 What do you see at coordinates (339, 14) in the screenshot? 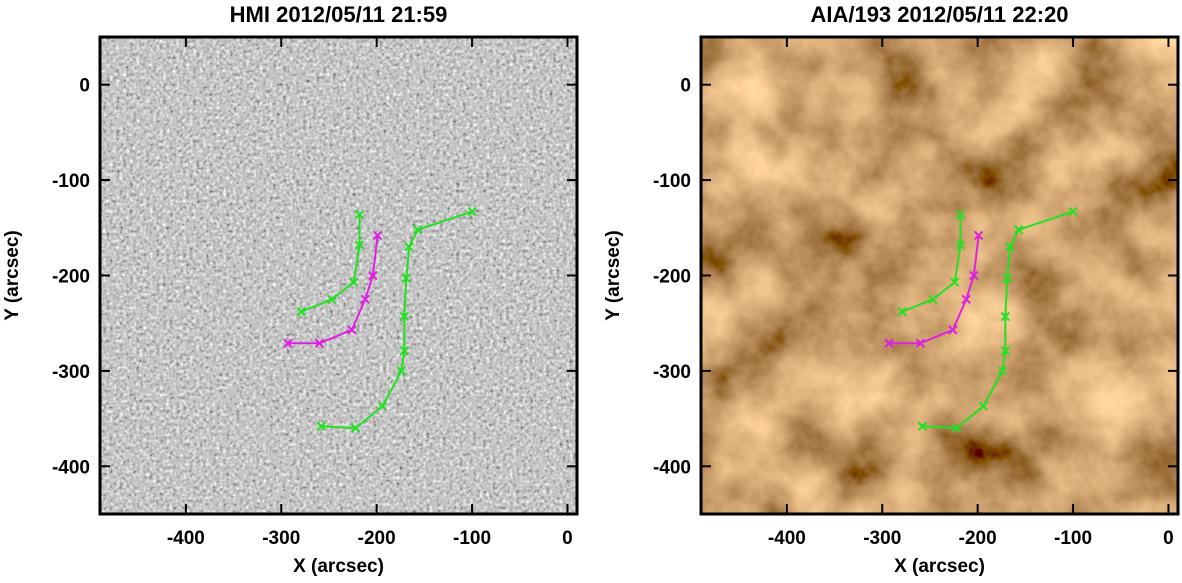
I see `chart-title: HMI 2012/05/11 21:59` at bounding box center [339, 14].